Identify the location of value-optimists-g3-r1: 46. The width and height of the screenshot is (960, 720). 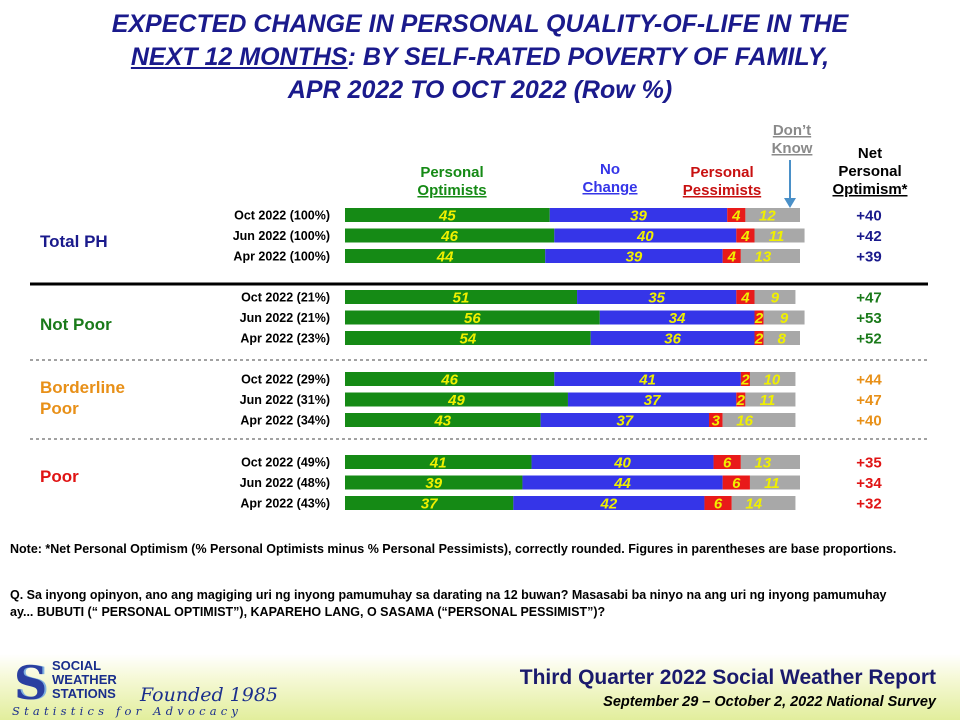
(449, 380).